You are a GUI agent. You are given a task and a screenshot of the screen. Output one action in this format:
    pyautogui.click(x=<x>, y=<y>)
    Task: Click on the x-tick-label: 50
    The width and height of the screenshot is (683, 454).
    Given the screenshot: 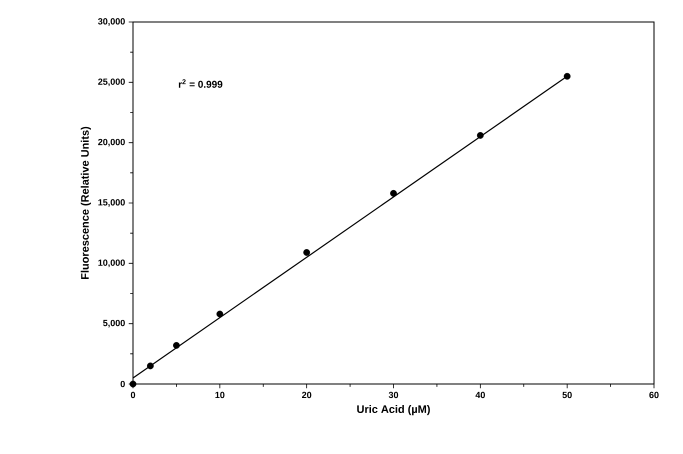 What is the action you would take?
    pyautogui.click(x=567, y=395)
    